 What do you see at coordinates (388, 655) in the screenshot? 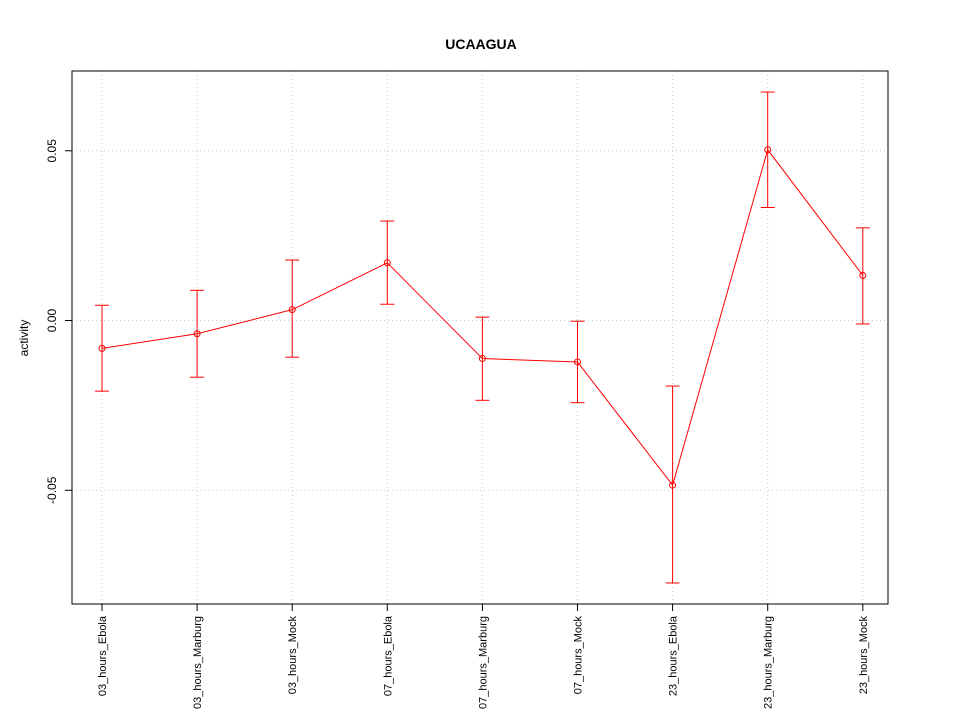
I see `x-tick-label: 07_hours_Ebola` at bounding box center [388, 655].